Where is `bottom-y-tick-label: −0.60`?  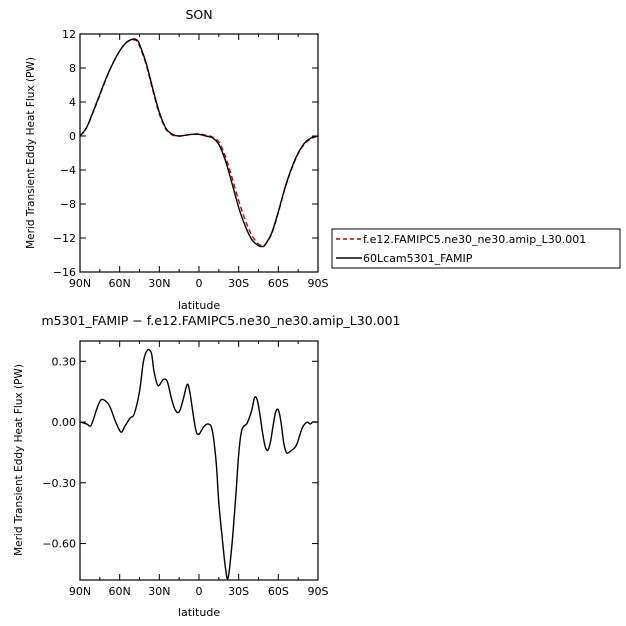 bottom-y-tick-label: −0.60 is located at coordinates (59, 544).